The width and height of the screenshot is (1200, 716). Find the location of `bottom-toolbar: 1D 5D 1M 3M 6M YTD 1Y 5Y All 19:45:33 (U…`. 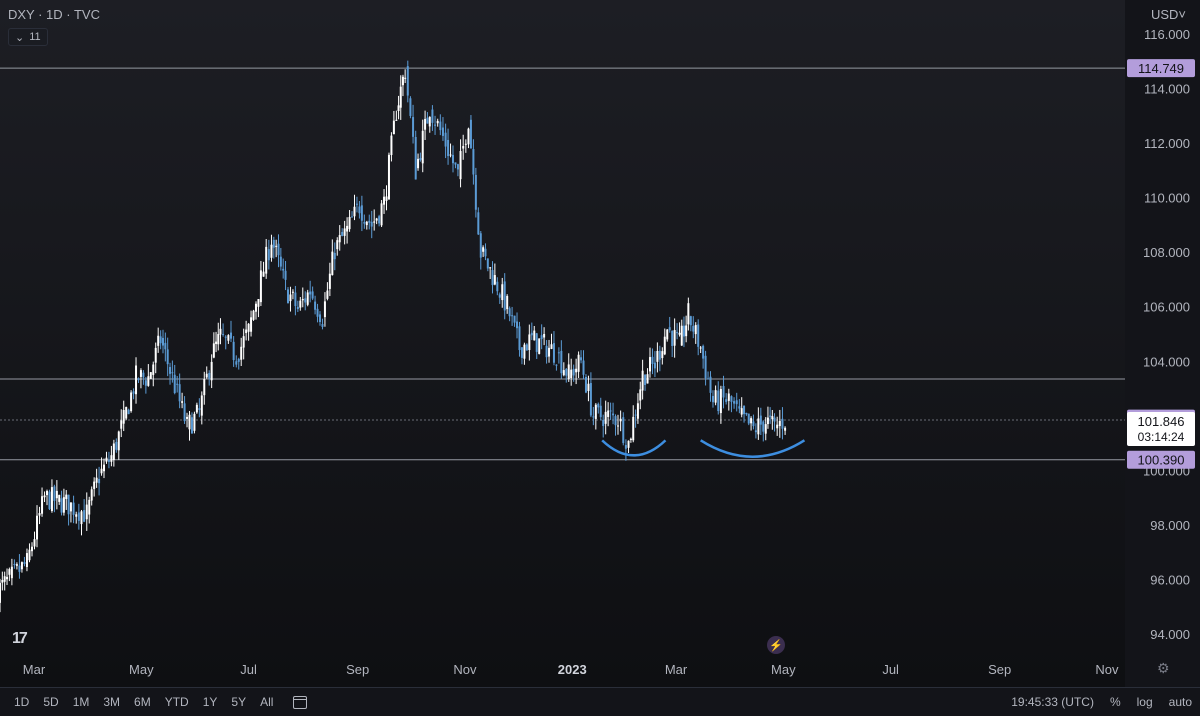

bottom-toolbar: 1D 5D 1M 3M 6M YTD 1Y 5Y All 19:45:33 (U… is located at coordinates (600, 701).